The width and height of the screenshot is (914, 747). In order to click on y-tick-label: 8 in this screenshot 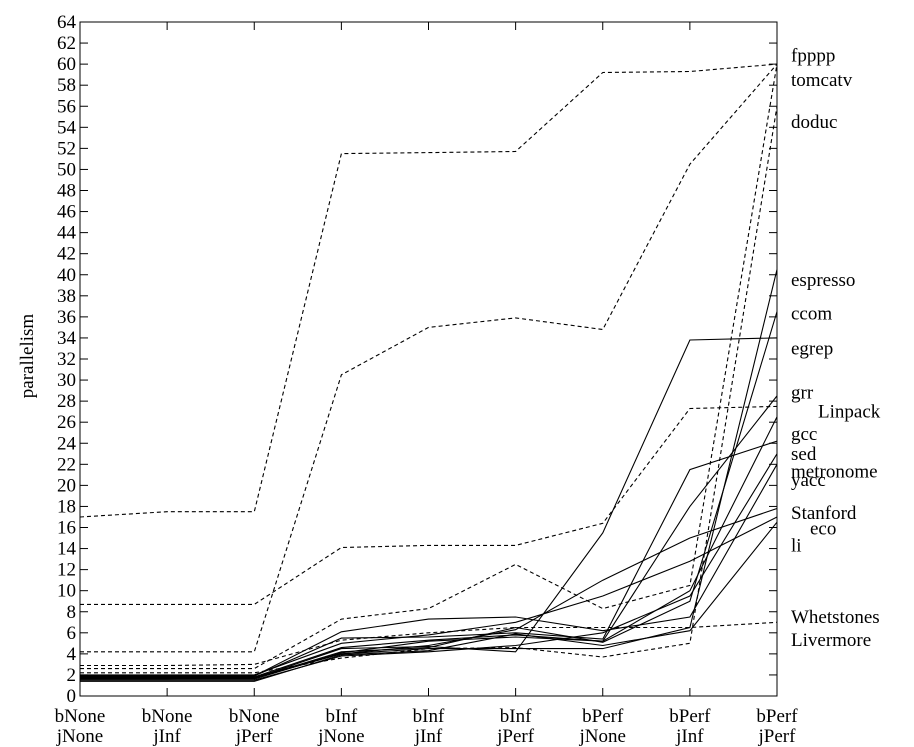, I will do `click(72, 612)`.